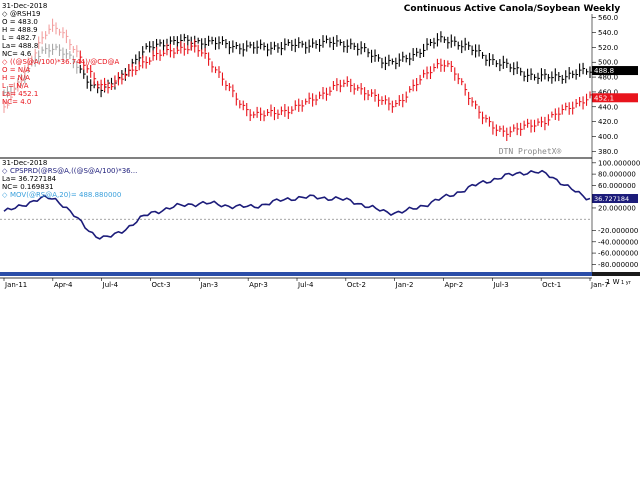  What do you see at coordinates (618, 242) in the screenshot?
I see `spread-tick-label: -40.000000` at bounding box center [618, 242].